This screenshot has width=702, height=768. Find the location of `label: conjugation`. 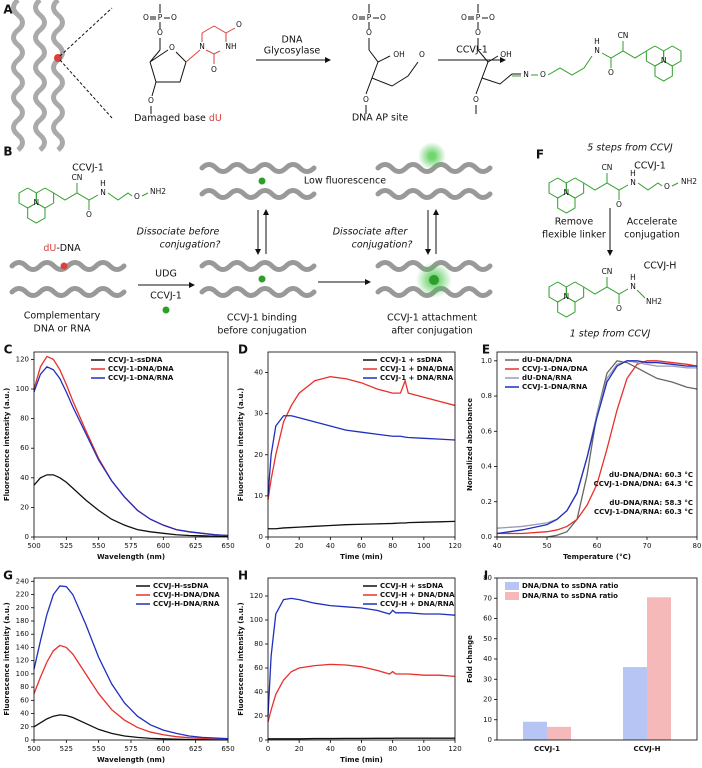

label: conjugation is located at coordinates (652, 235).